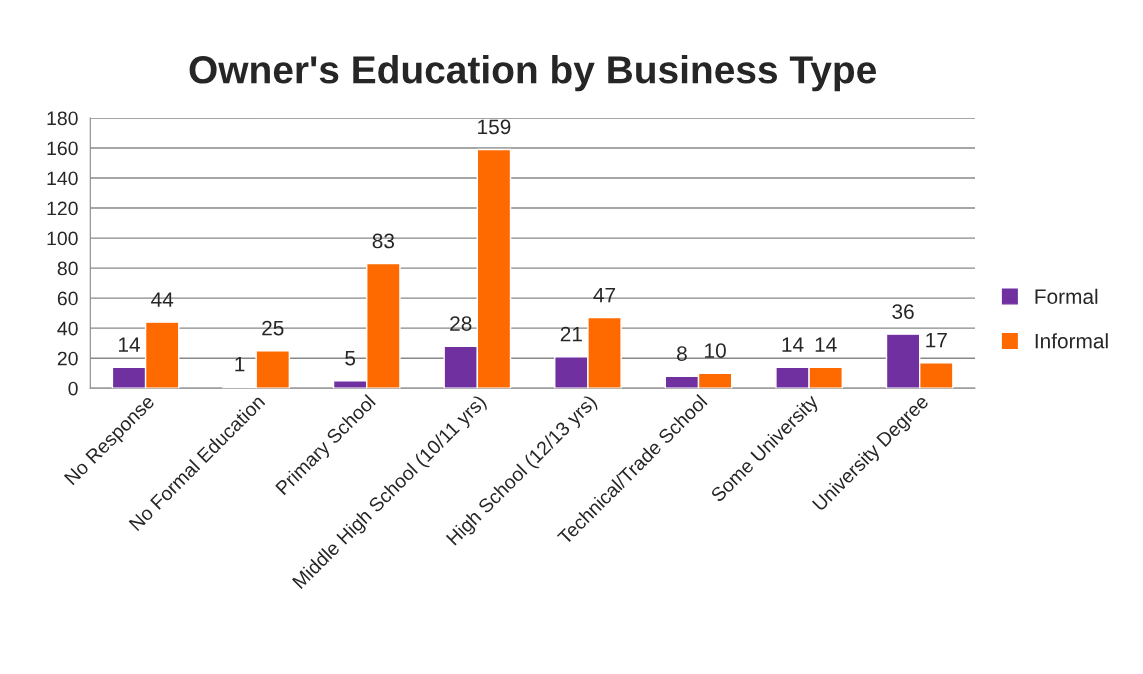 The height and width of the screenshot is (674, 1143). Describe the element at coordinates (715, 350) in the screenshot. I see `data-label: 10` at that location.